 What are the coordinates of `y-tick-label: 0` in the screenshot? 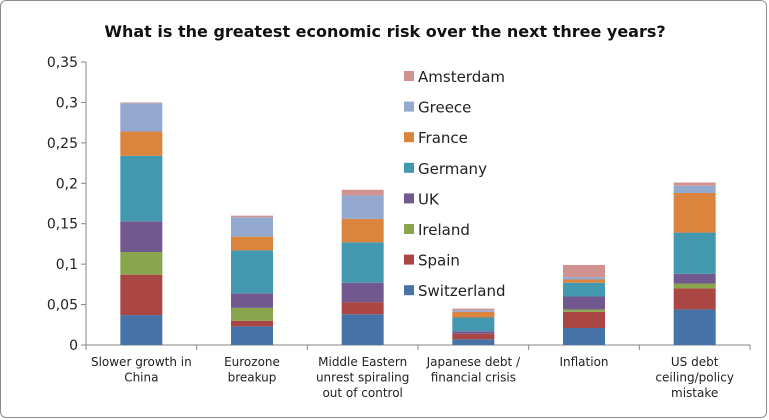 It's located at (73, 346).